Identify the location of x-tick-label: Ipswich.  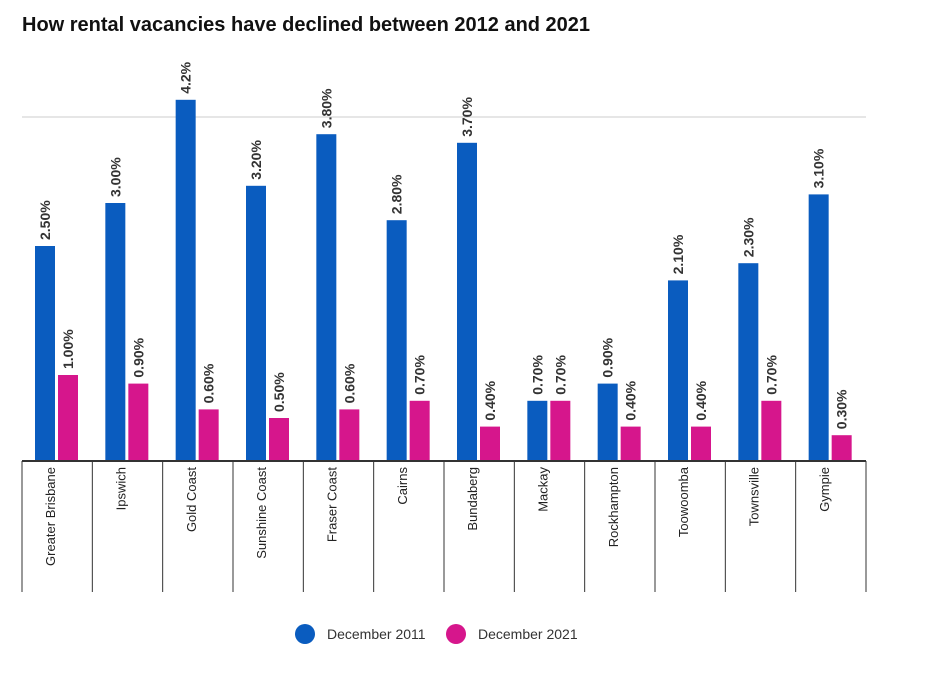
(121, 488).